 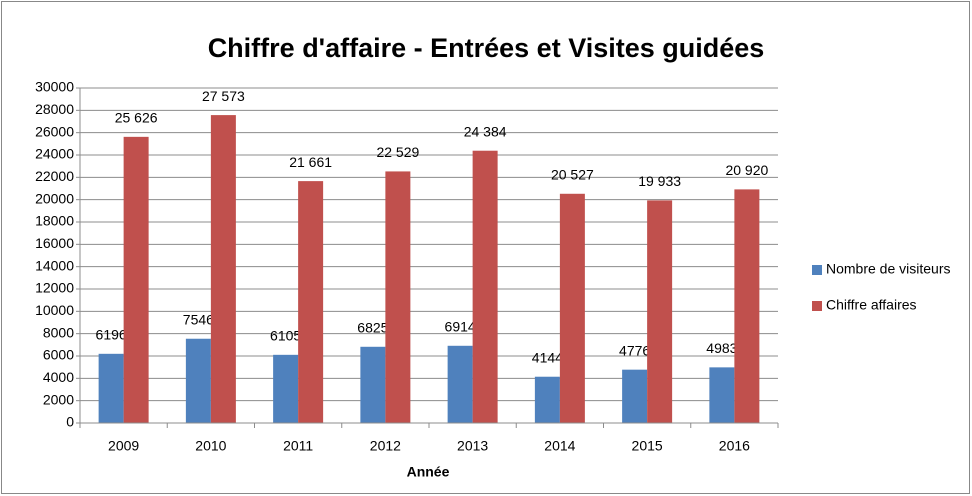 I want to click on value-label: 20 920, so click(x=746, y=170).